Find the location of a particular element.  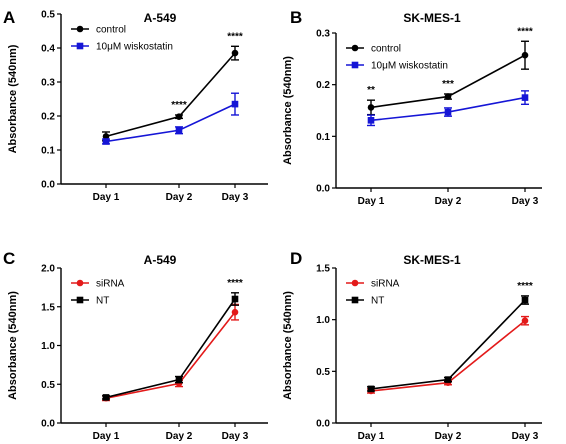

series-control is located at coordinates (170, 93).